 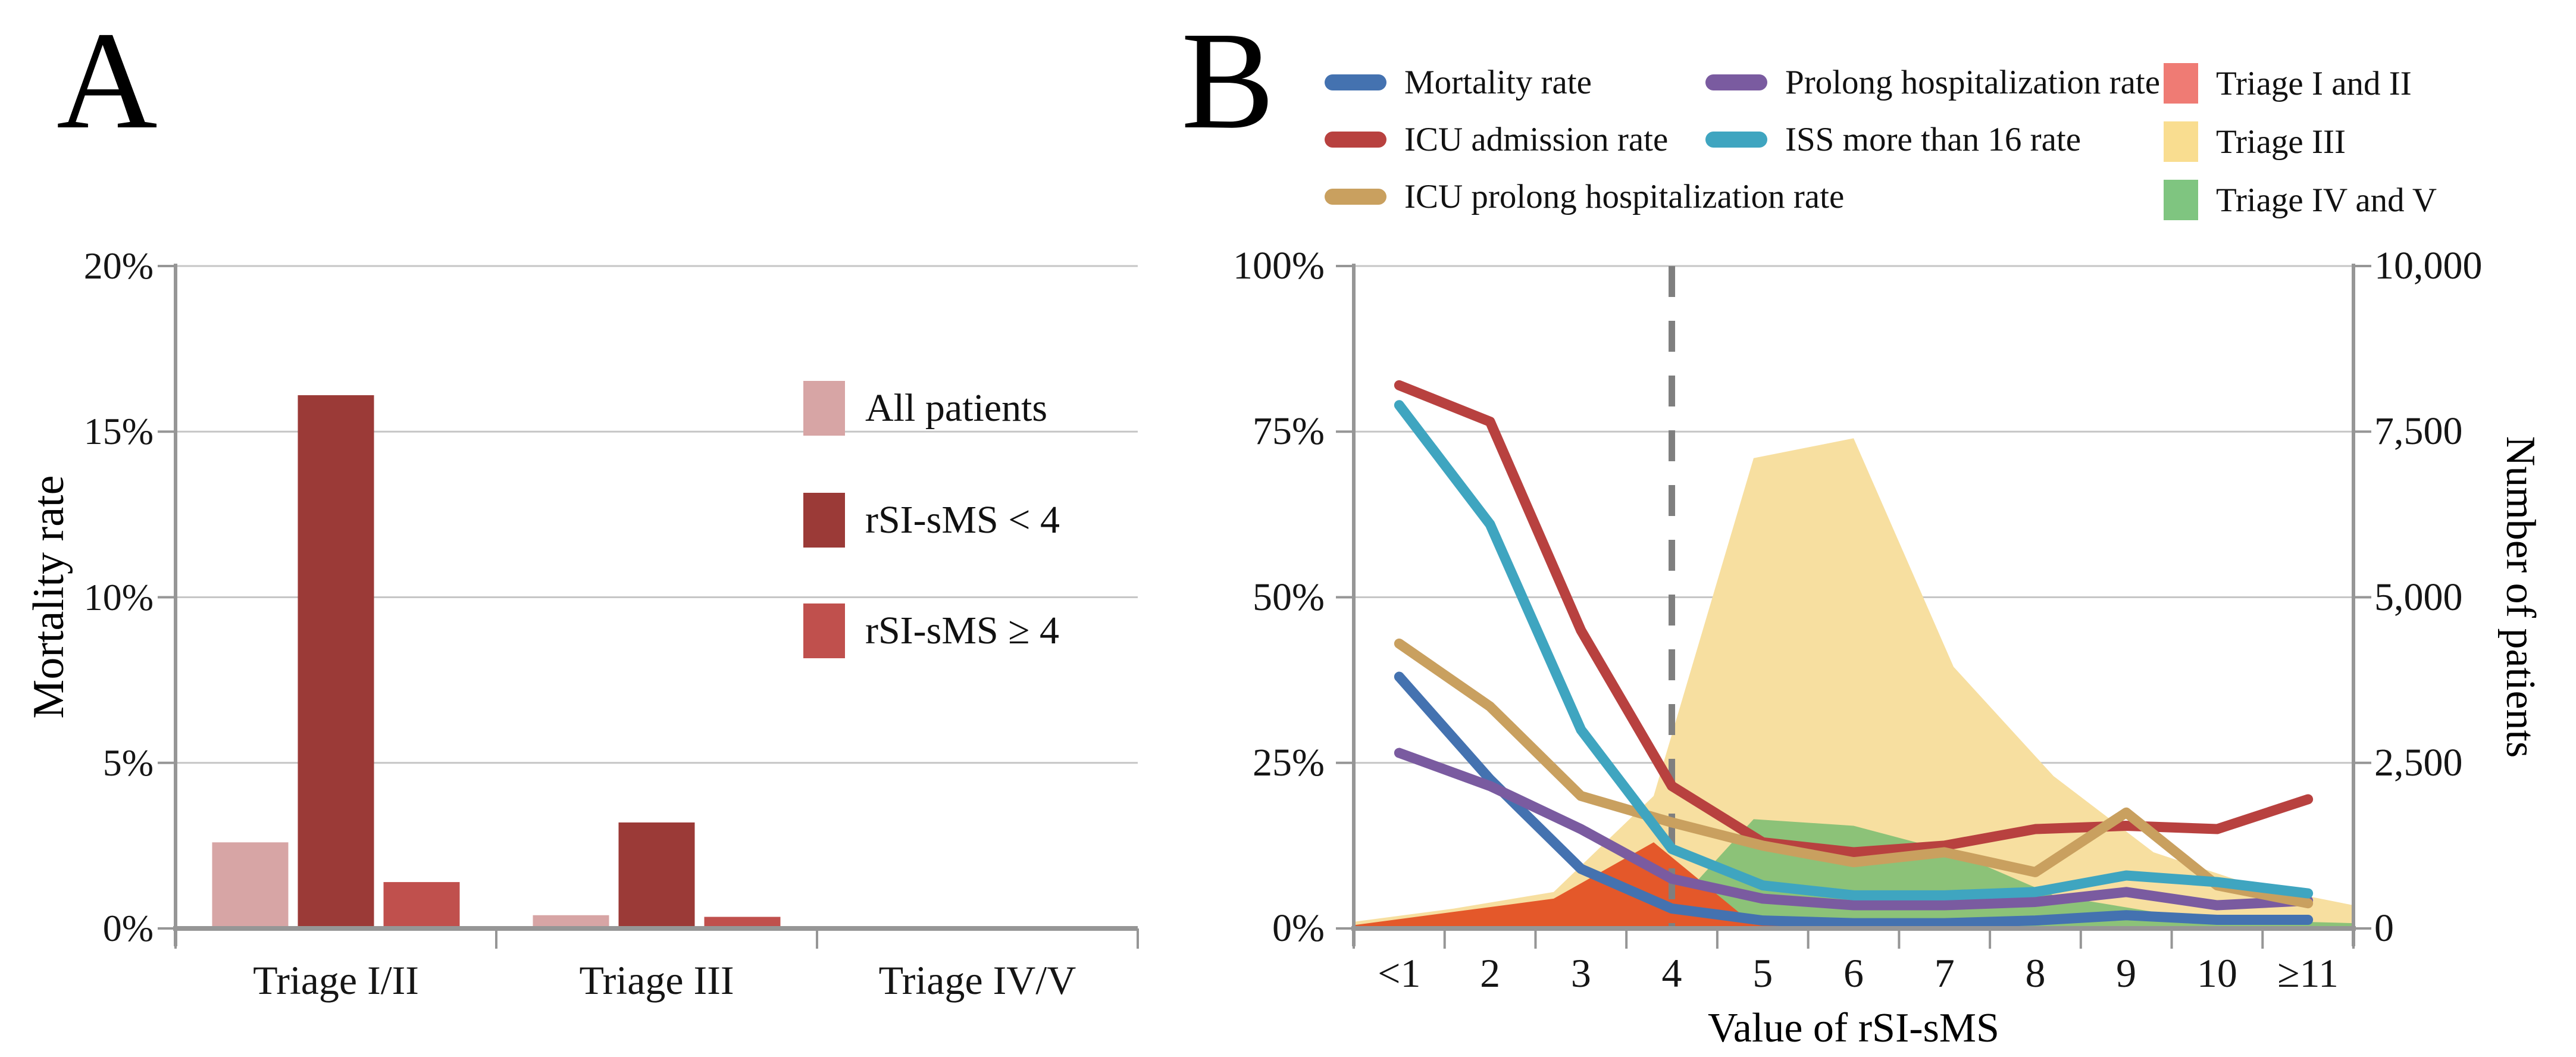 I want to click on prolong-rate-swatch, so click(x=1736, y=82).